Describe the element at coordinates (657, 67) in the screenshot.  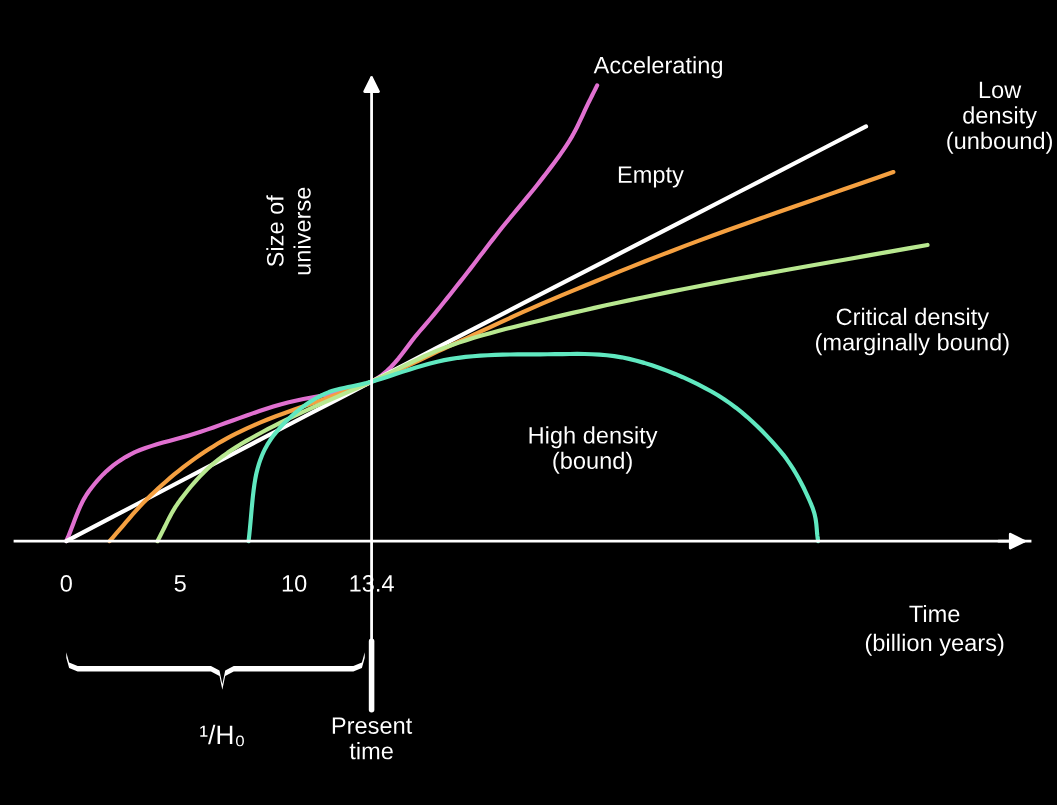
I see `series-label: Accelerating` at that location.